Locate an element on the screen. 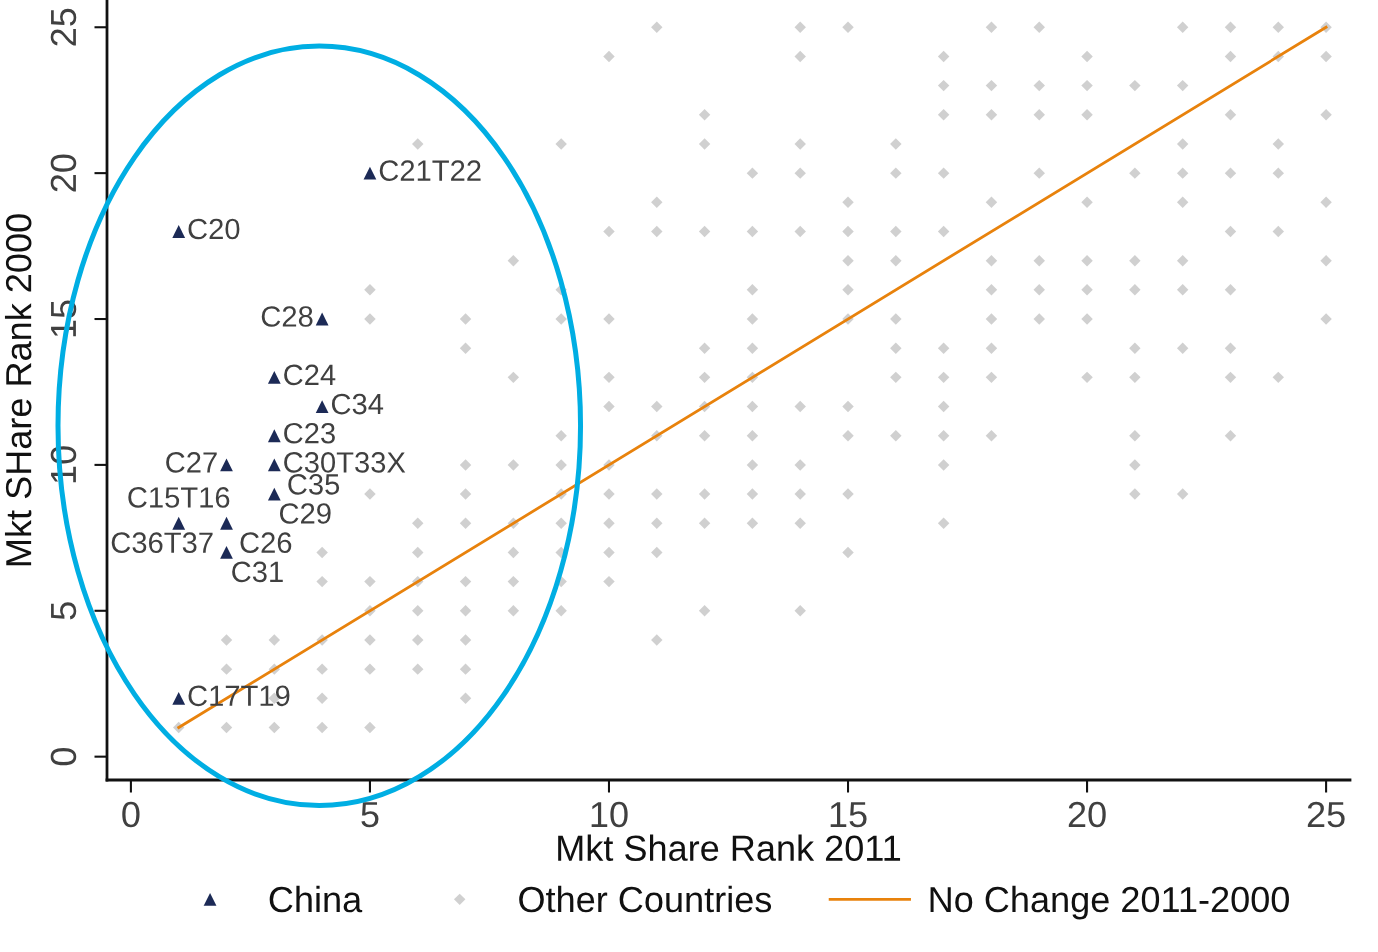 The height and width of the screenshot is (952, 1378). annotation: C36T37 is located at coordinates (162, 543).